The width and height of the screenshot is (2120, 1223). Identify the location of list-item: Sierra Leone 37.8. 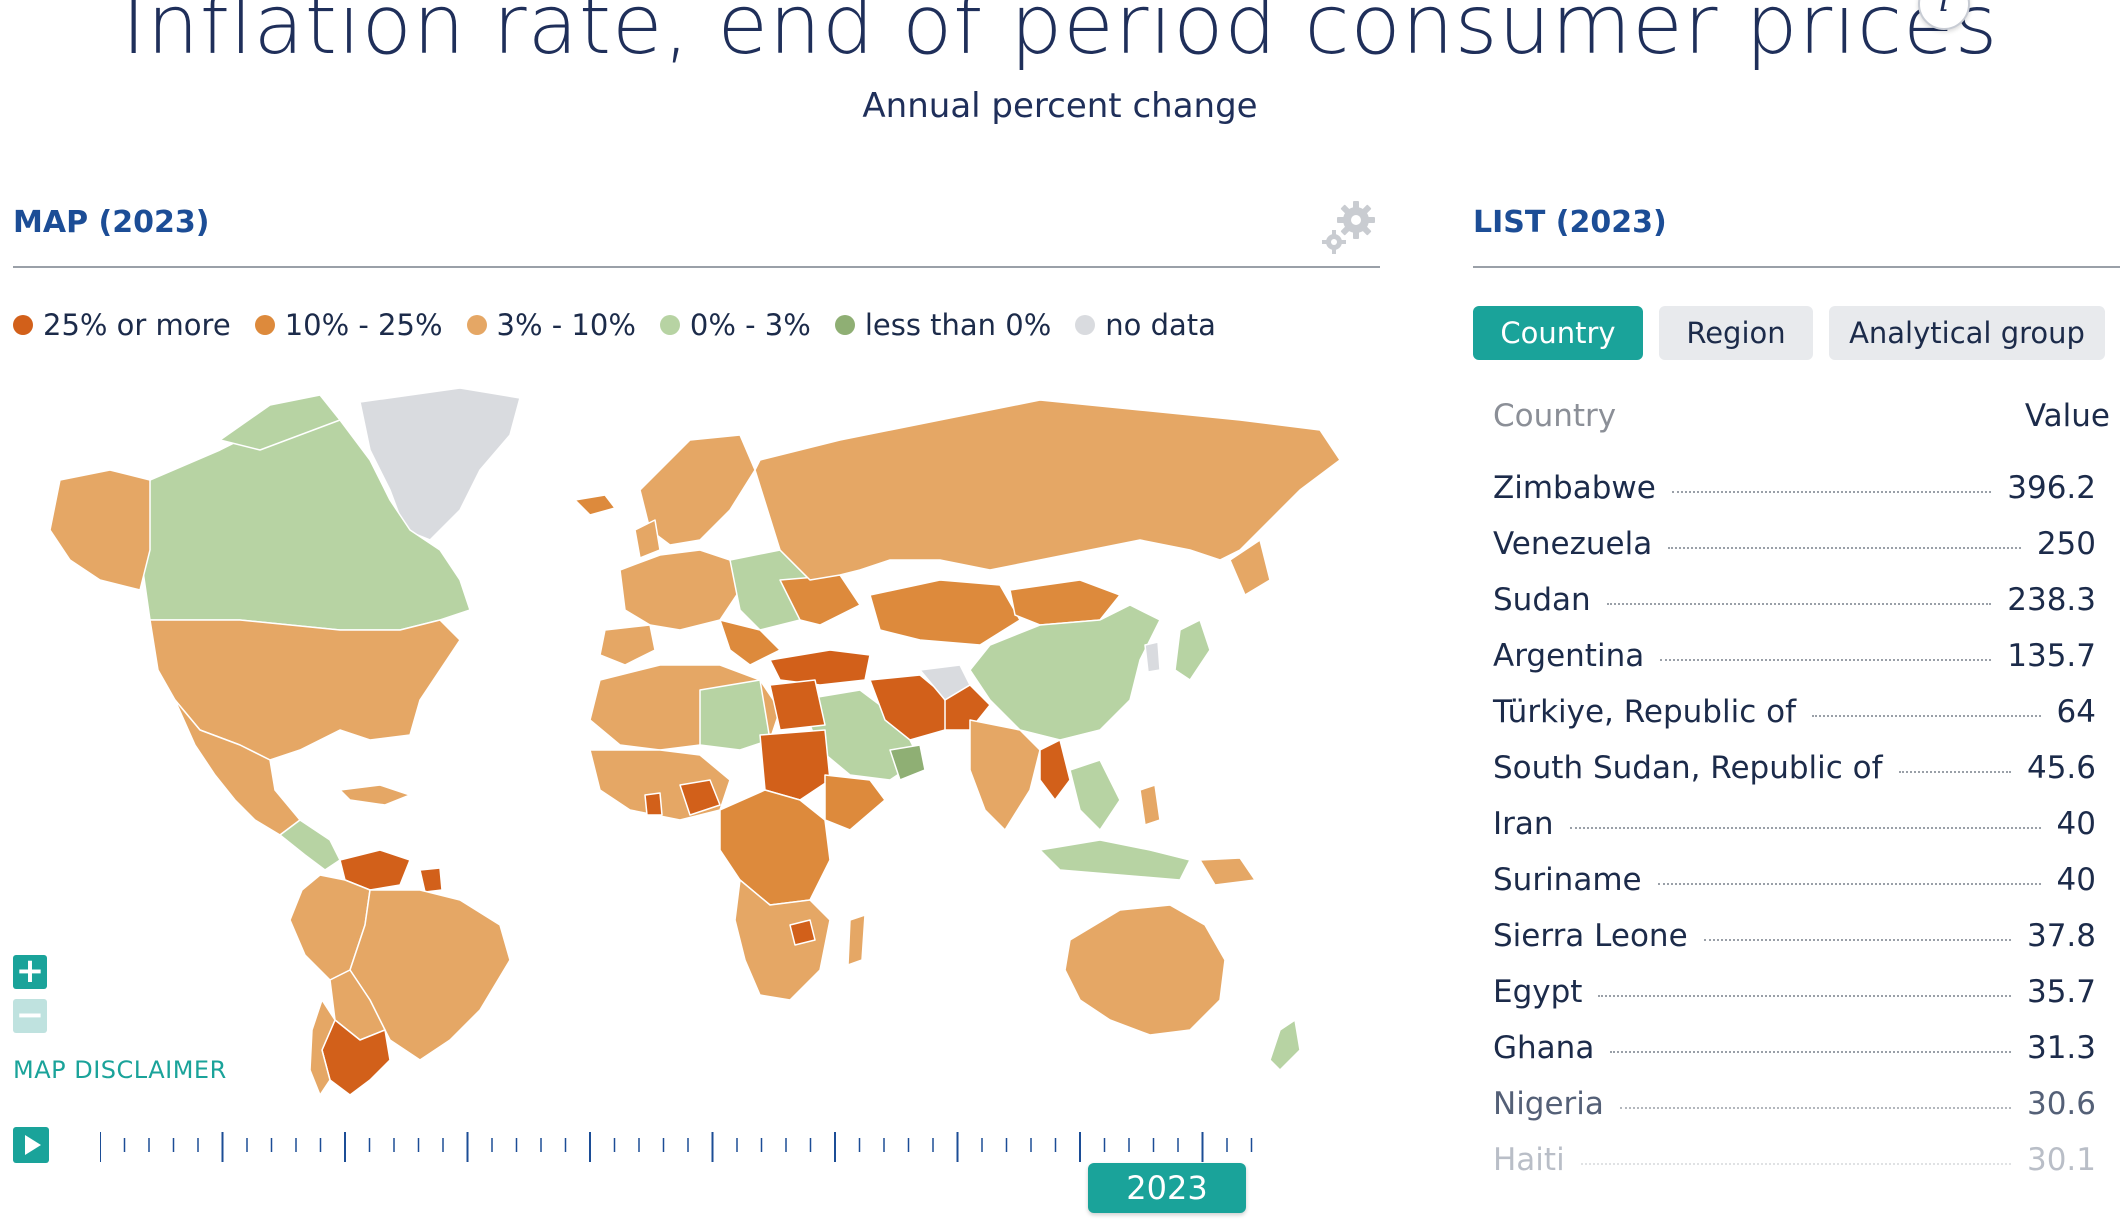
(1794, 936).